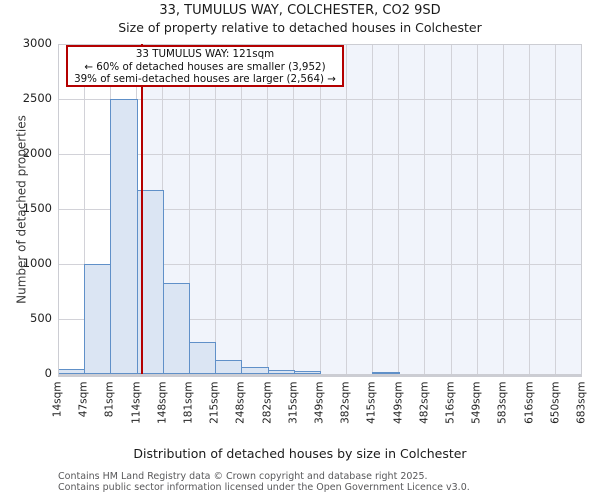  I want to click on chart-title: 33, TUMULUS WAY, COLCHESTER, CO2 9SD, so click(300, 10).